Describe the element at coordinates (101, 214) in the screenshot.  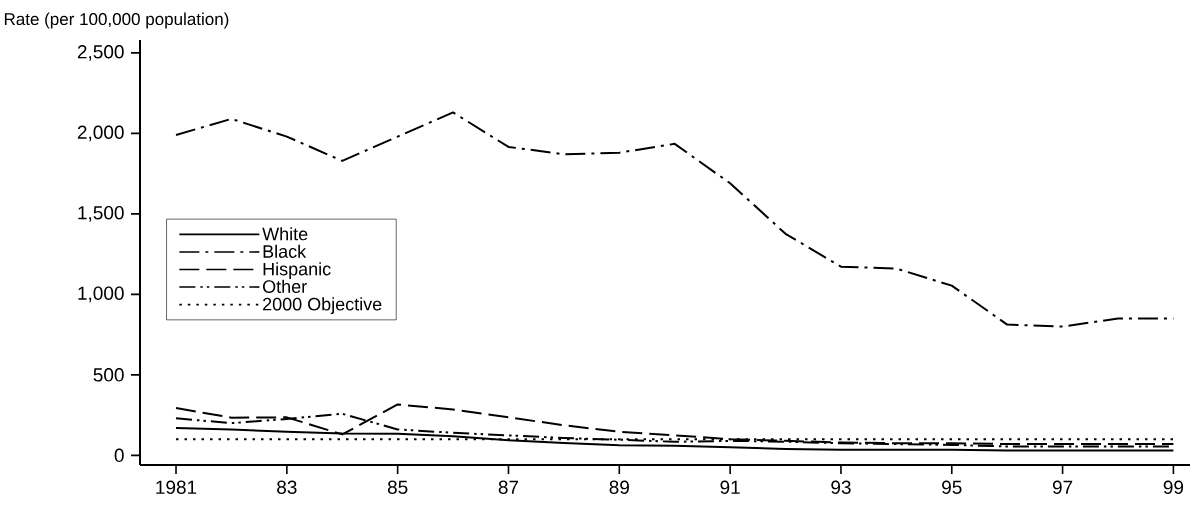
I see `y-tick-label: 1,500` at that location.